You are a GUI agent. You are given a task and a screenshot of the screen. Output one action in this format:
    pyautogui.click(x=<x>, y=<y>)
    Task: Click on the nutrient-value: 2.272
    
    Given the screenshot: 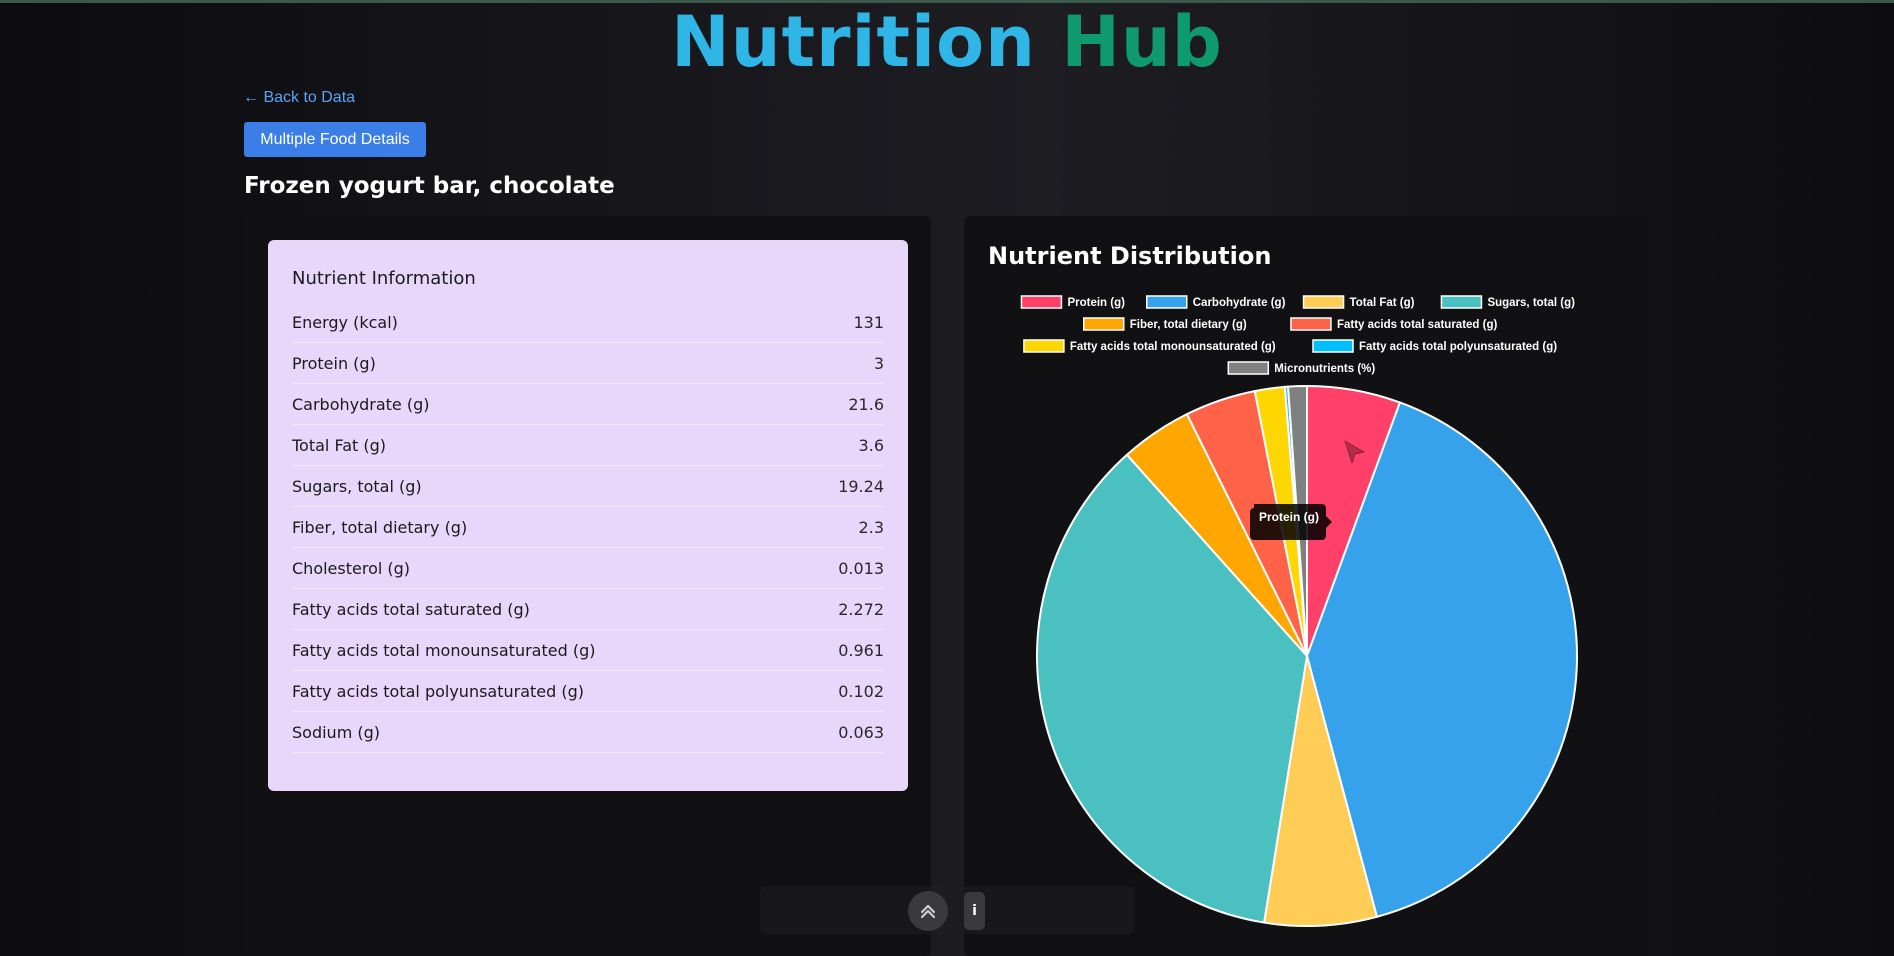 What is the action you would take?
    pyautogui.click(x=861, y=609)
    